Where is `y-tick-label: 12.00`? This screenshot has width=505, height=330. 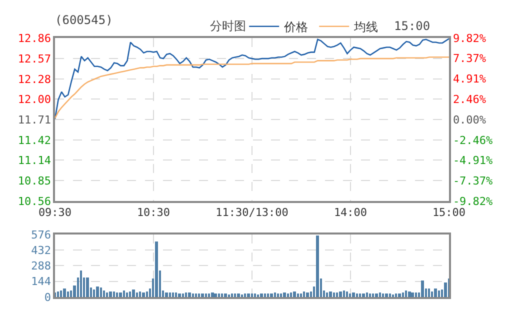
y-tick-label: 12.00 is located at coordinates (35, 99).